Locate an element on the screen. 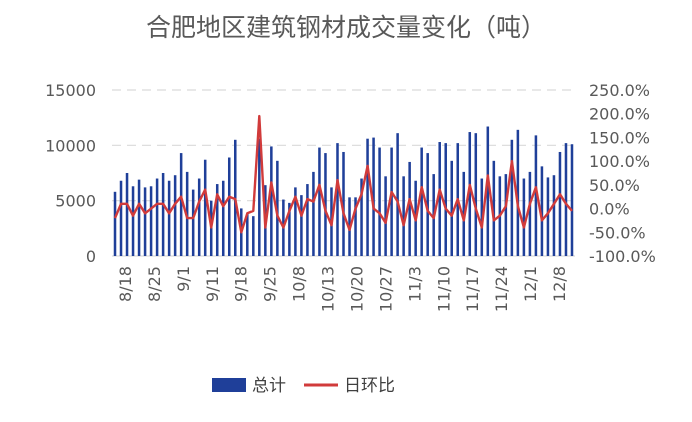 This screenshot has height=422, width=692. x-tick-label: 9/25 is located at coordinates (270, 284).